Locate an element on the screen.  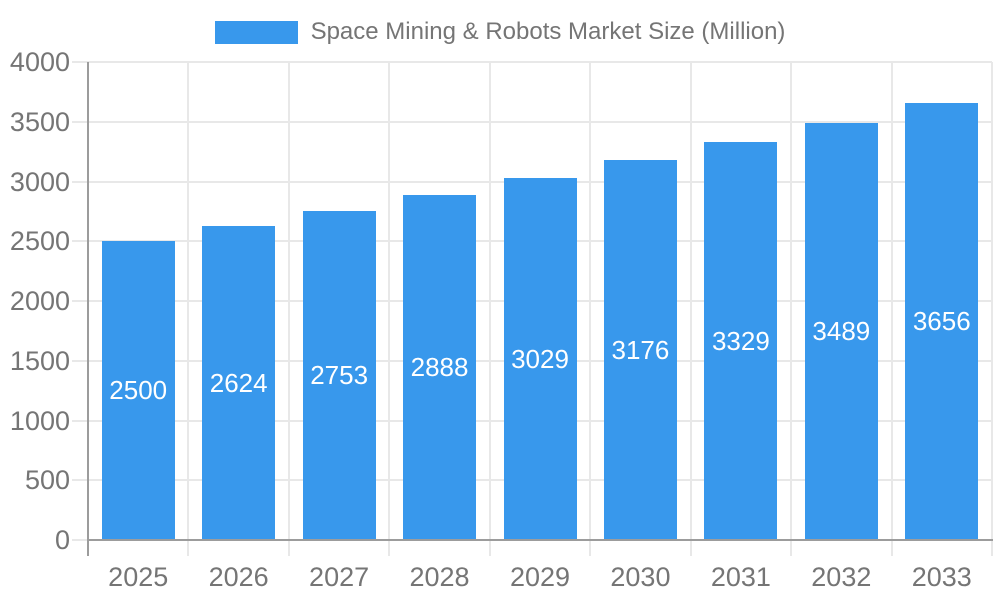
bar-value-label: 3329 is located at coordinates (740, 340).